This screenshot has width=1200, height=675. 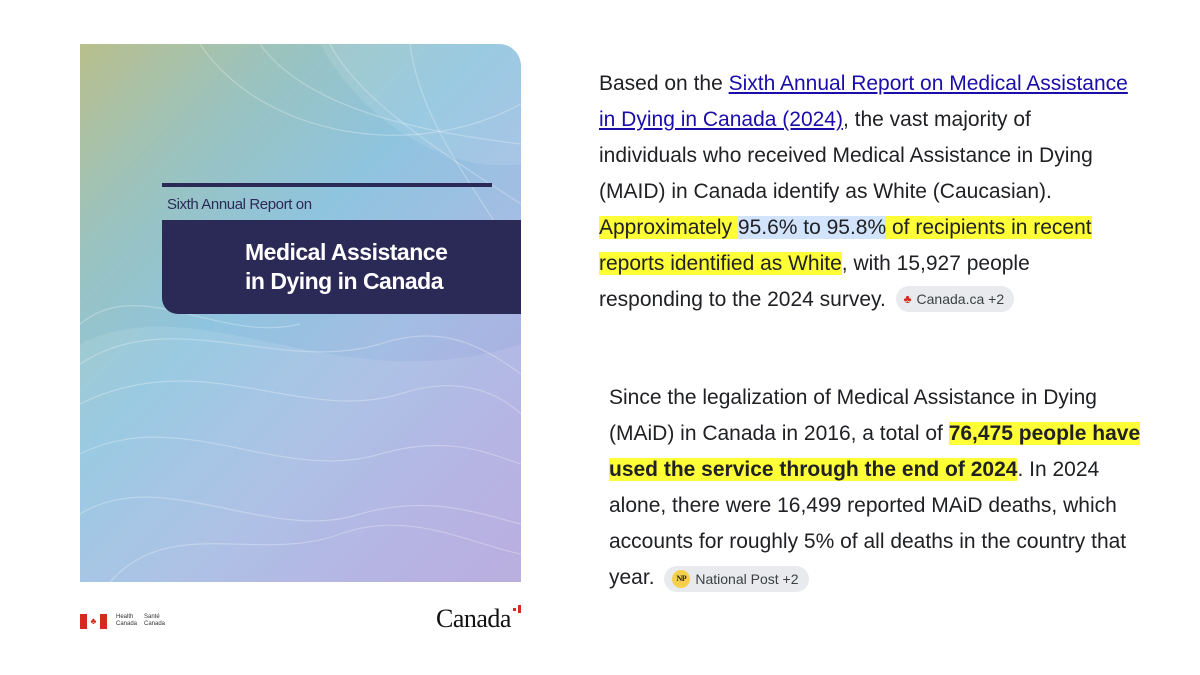 I want to click on source-chip-label: National Post +2, so click(x=747, y=579).